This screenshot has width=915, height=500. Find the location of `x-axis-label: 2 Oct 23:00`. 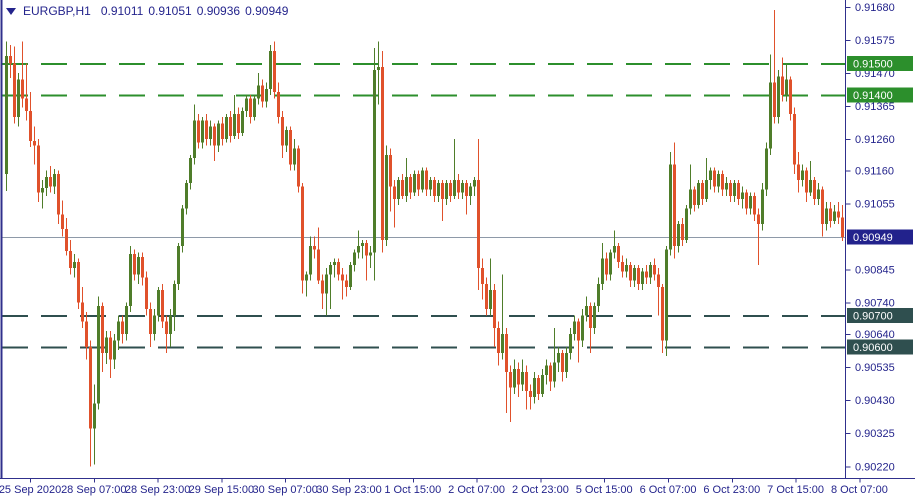

x-axis-label: 2 Oct 23:00 is located at coordinates (540, 490).